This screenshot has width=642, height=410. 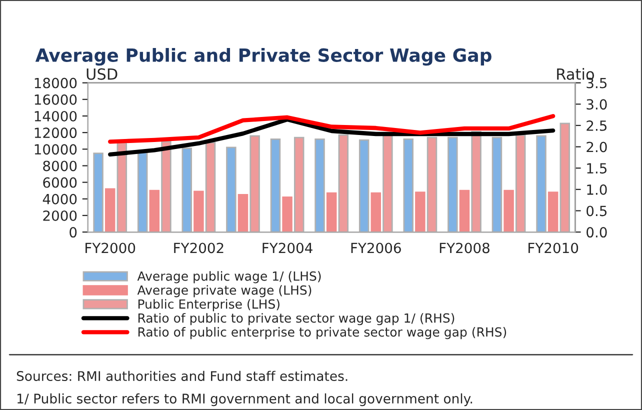 I want to click on y2-tick-label: 1.0, so click(x=597, y=189).